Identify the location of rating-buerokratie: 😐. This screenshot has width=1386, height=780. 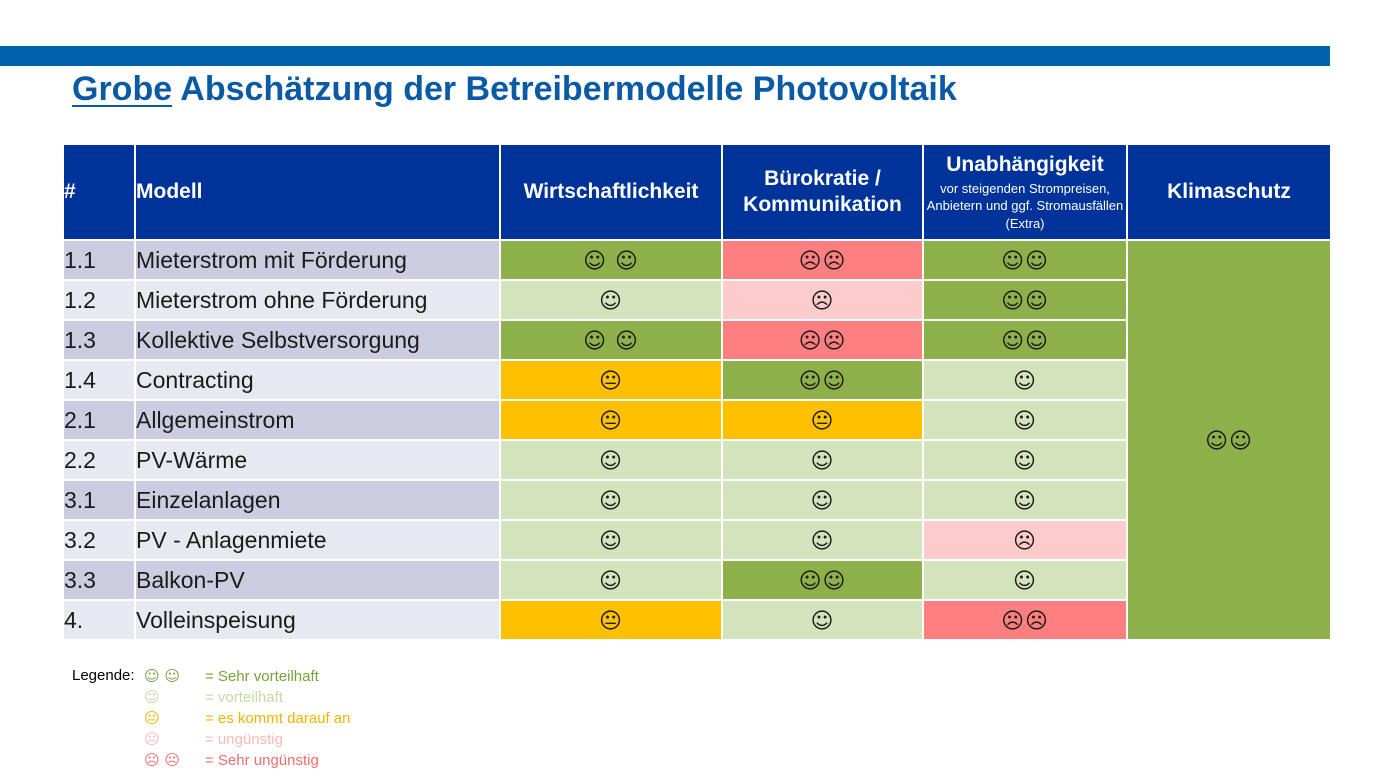
(822, 420).